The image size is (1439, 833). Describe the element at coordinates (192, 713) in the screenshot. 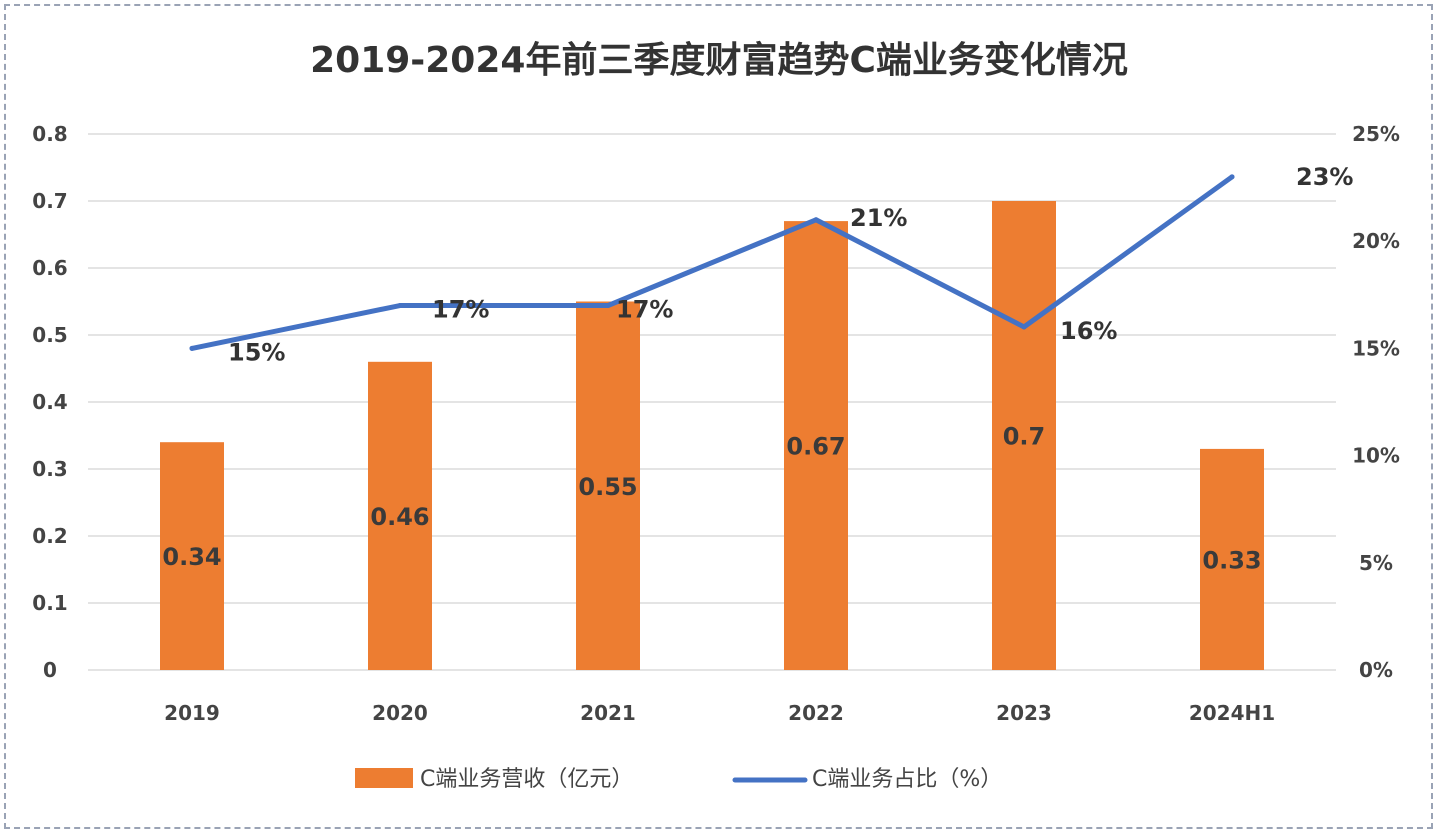

I see `x-axis-tick: 2019` at that location.